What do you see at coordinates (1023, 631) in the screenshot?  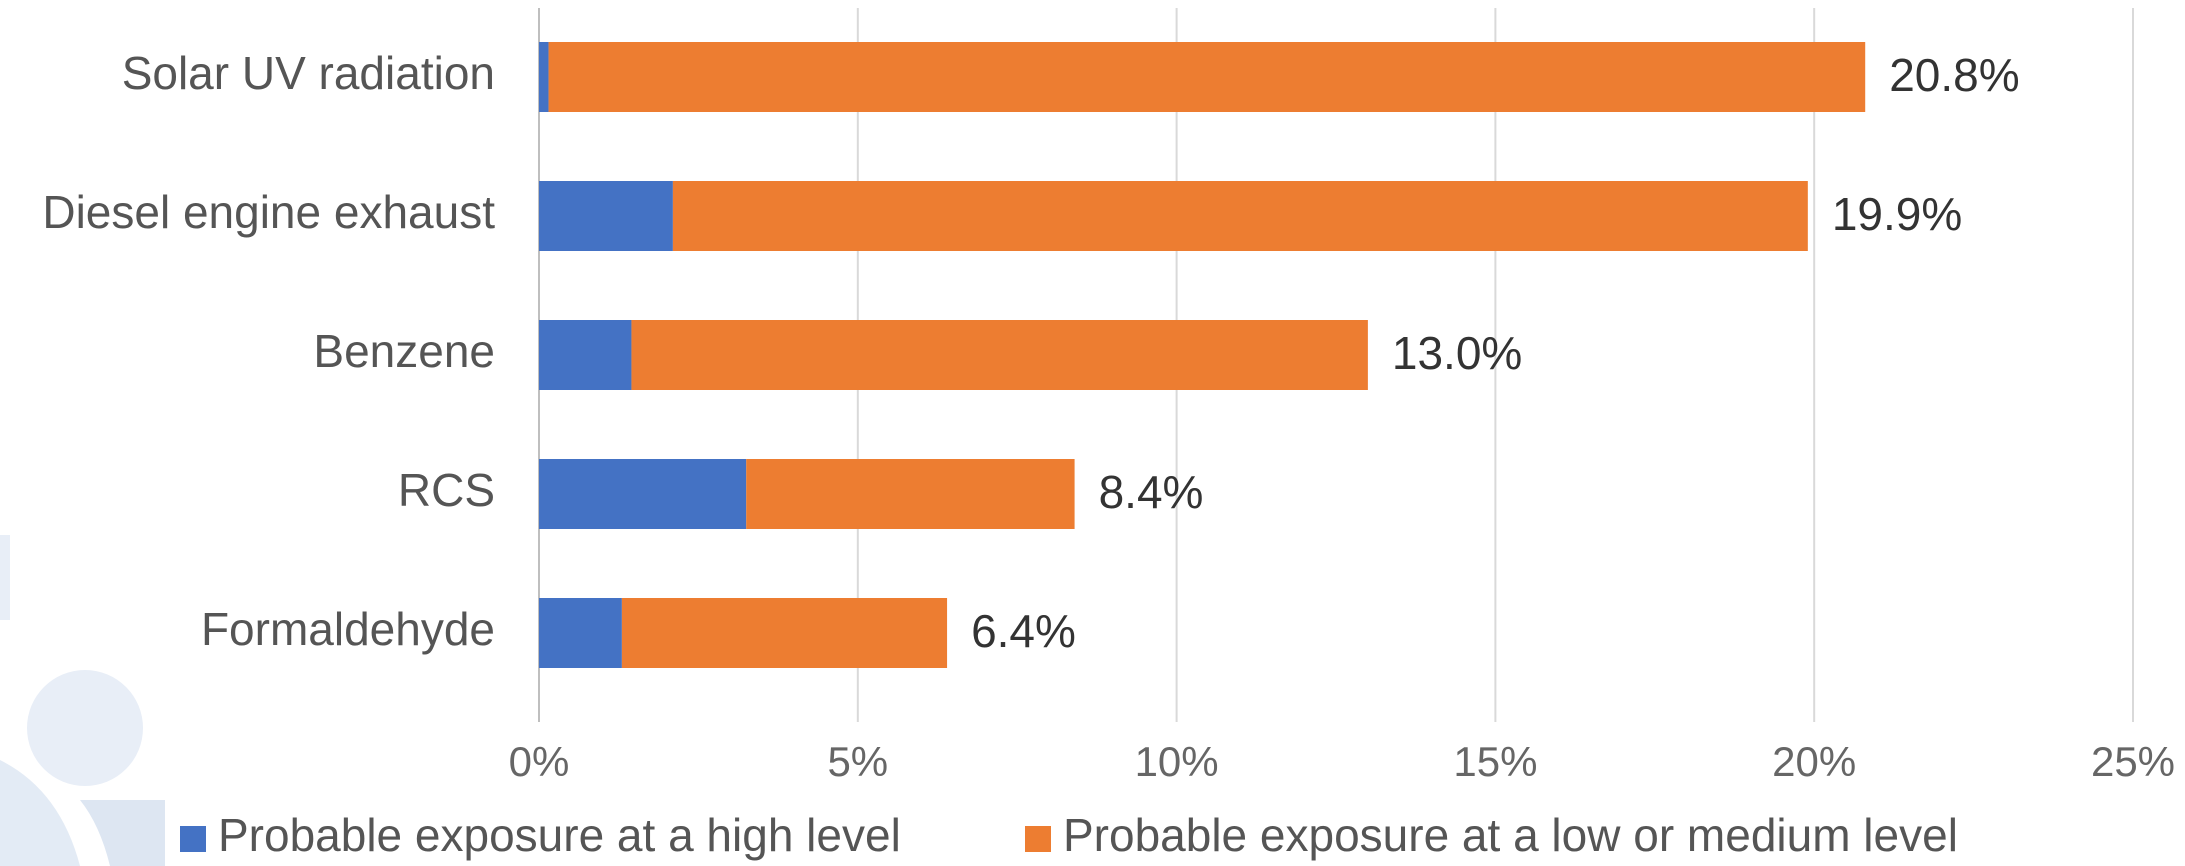 I see `data-label-total: 6.4%` at bounding box center [1023, 631].